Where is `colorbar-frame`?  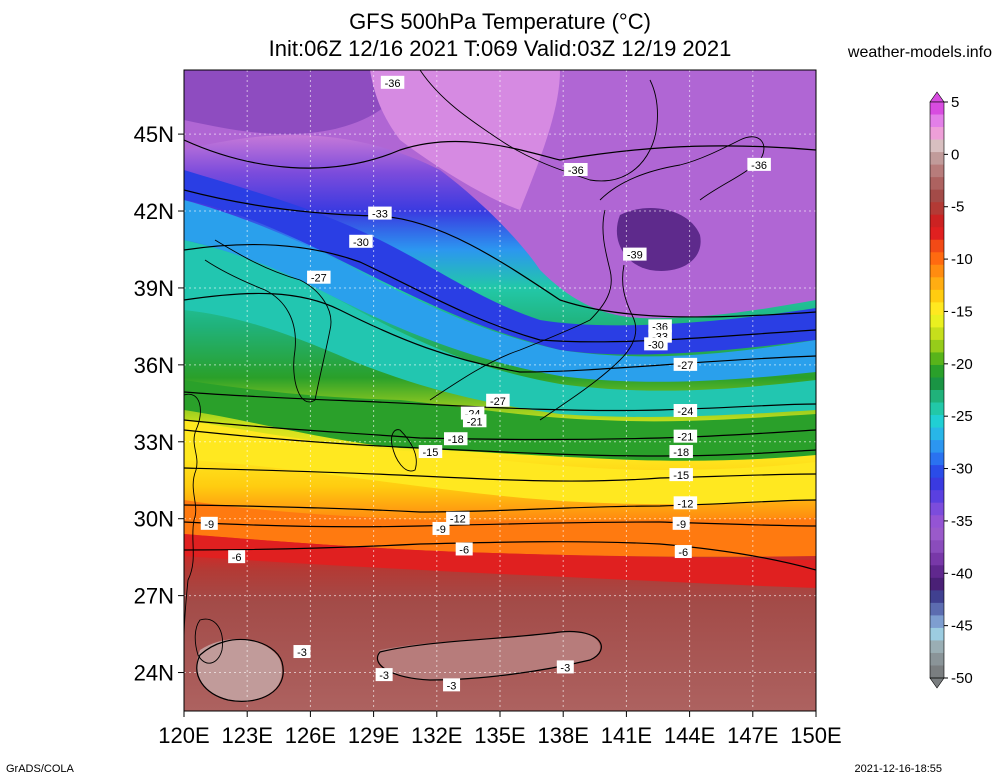
colorbar-frame is located at coordinates (937, 390).